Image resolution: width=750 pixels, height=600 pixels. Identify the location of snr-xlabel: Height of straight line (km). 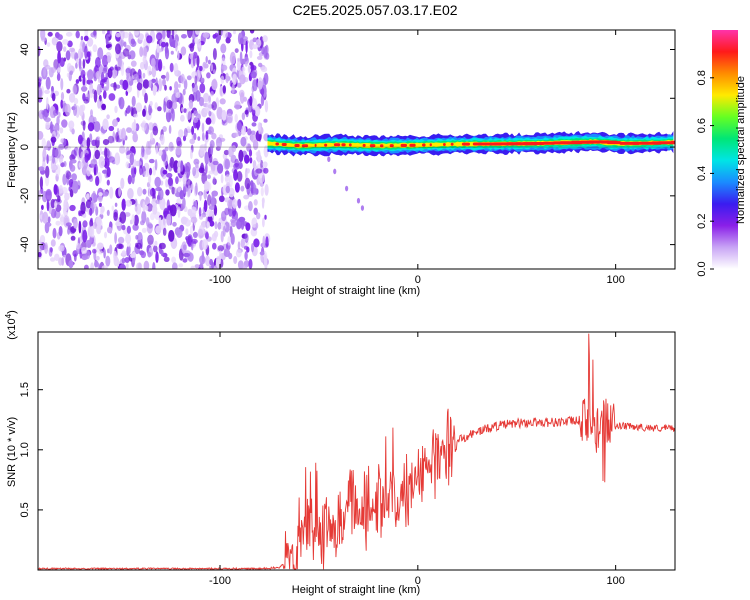
(356, 590).